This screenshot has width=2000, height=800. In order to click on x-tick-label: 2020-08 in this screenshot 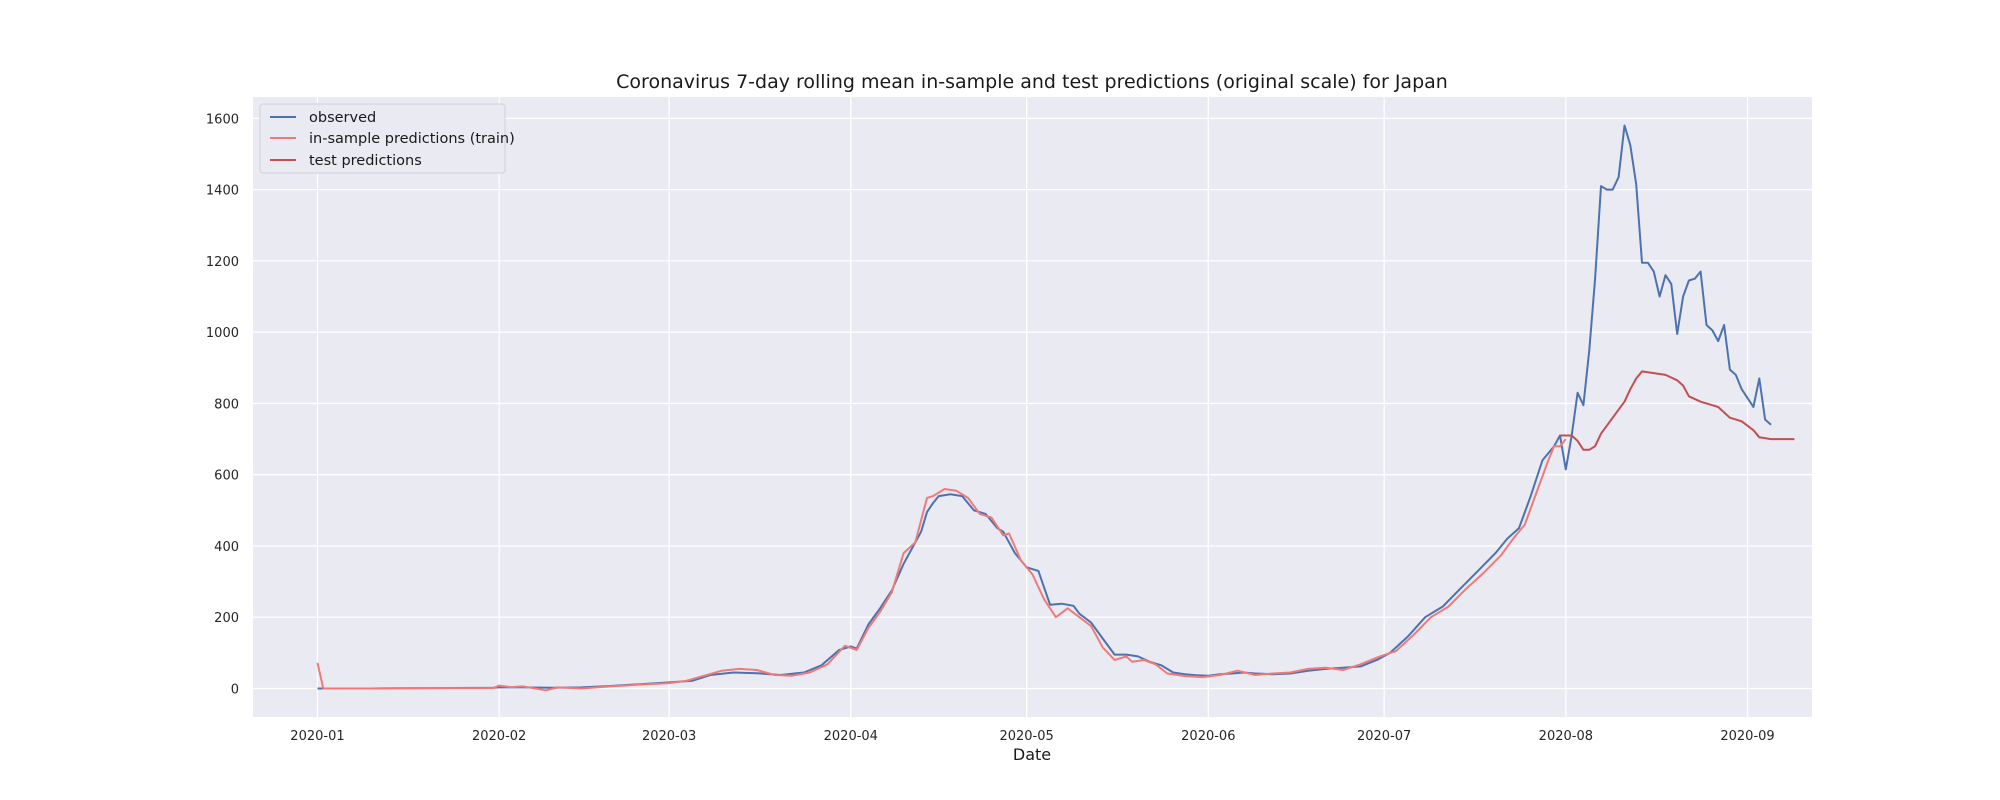, I will do `click(1566, 736)`.